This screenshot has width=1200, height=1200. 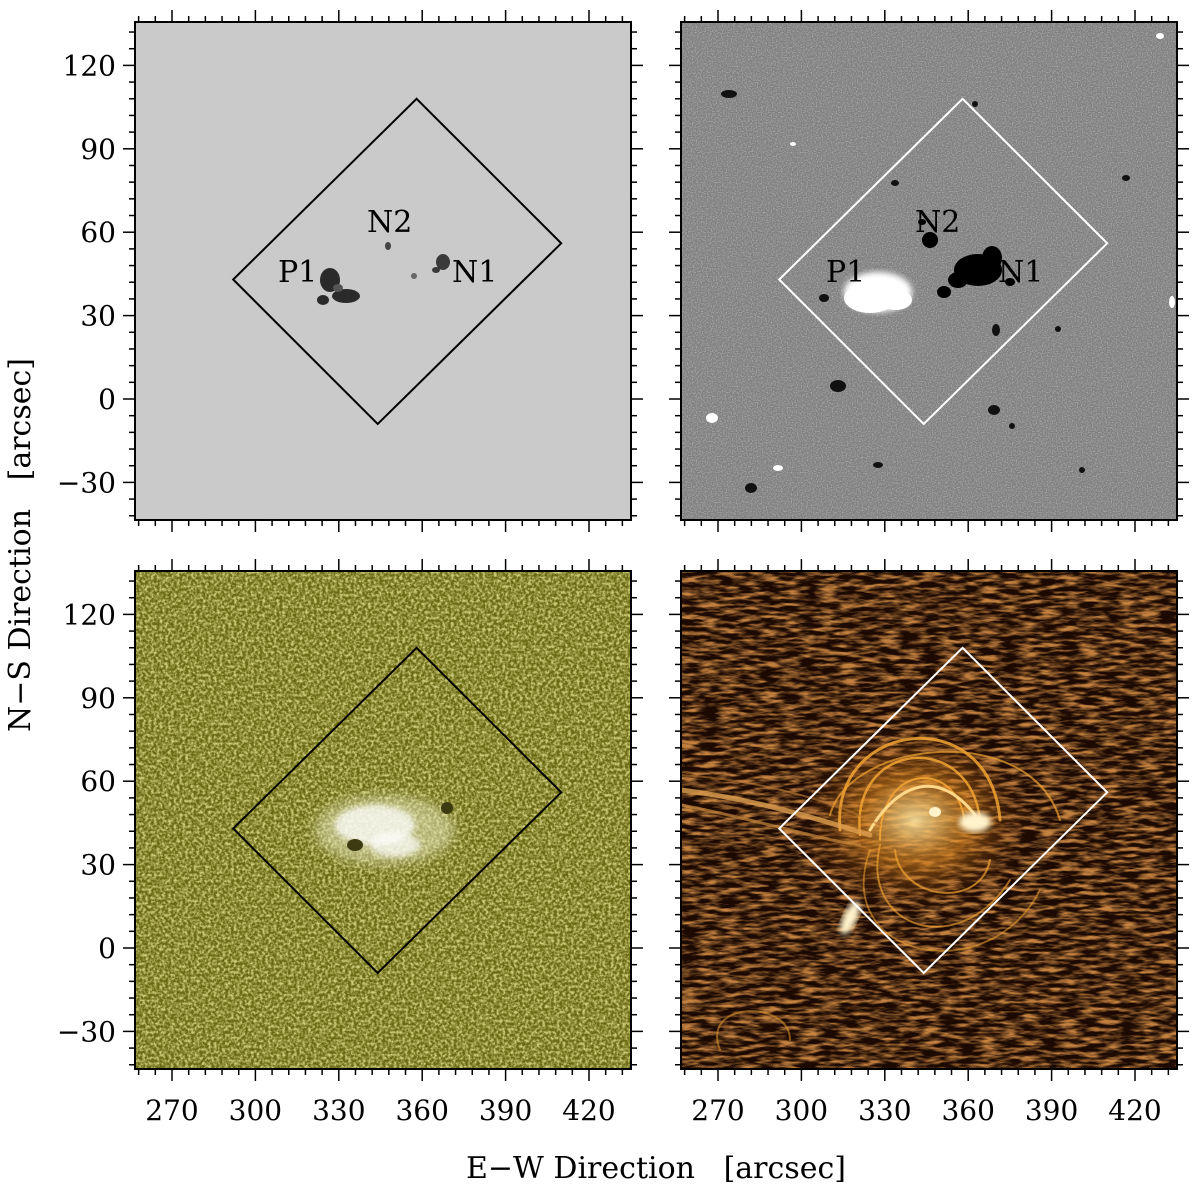 I want to click on label-p1-continuum: P1, so click(x=297, y=272).